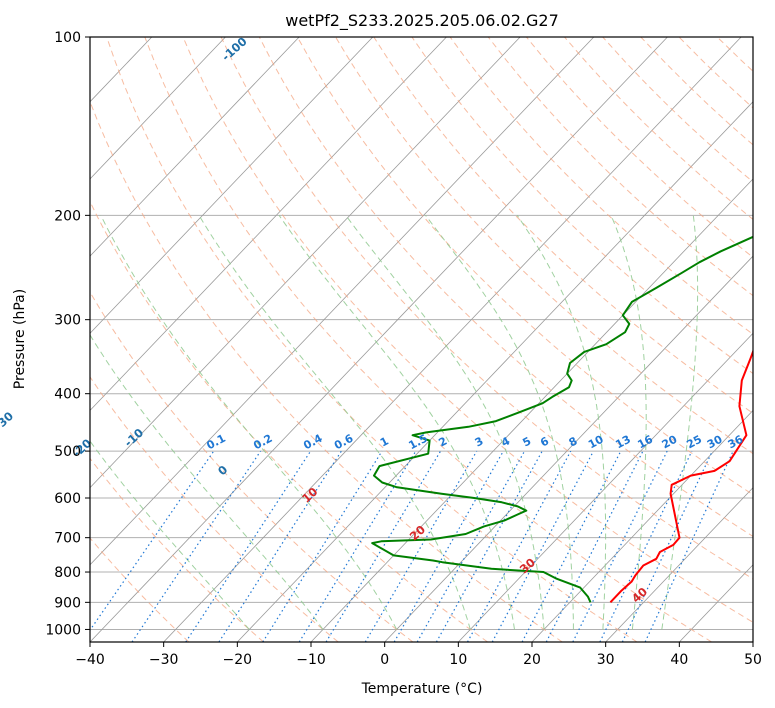  Describe the element at coordinates (133, 437) in the screenshot. I see `dry-adiabat-label: -10` at that location.